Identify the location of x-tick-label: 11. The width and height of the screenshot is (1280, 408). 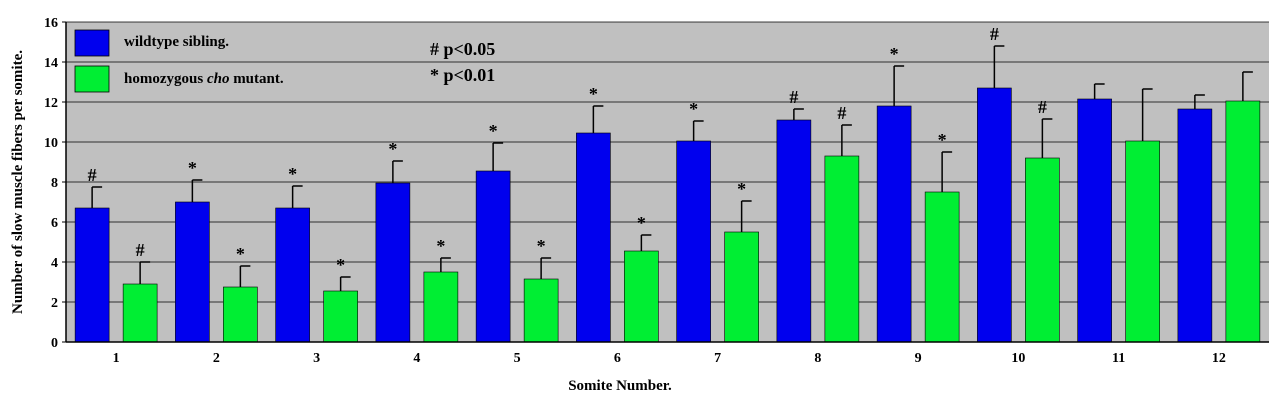
(1118, 358).